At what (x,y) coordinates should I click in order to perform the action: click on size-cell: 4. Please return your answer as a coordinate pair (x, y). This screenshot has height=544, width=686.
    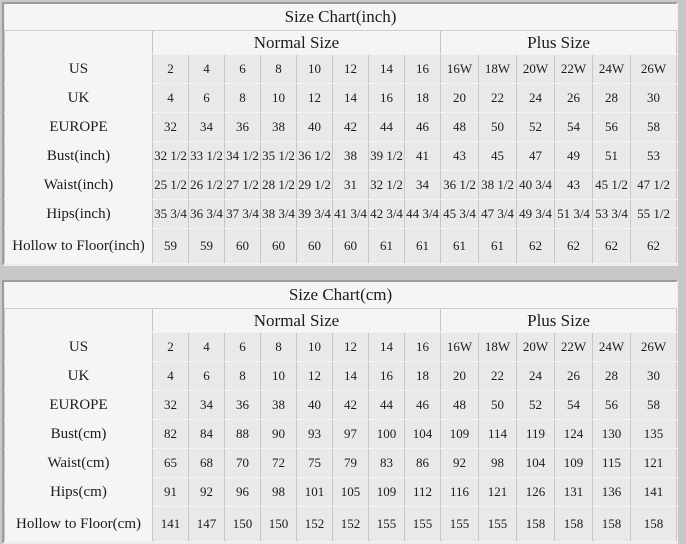
    Looking at the image, I should click on (206, 69).